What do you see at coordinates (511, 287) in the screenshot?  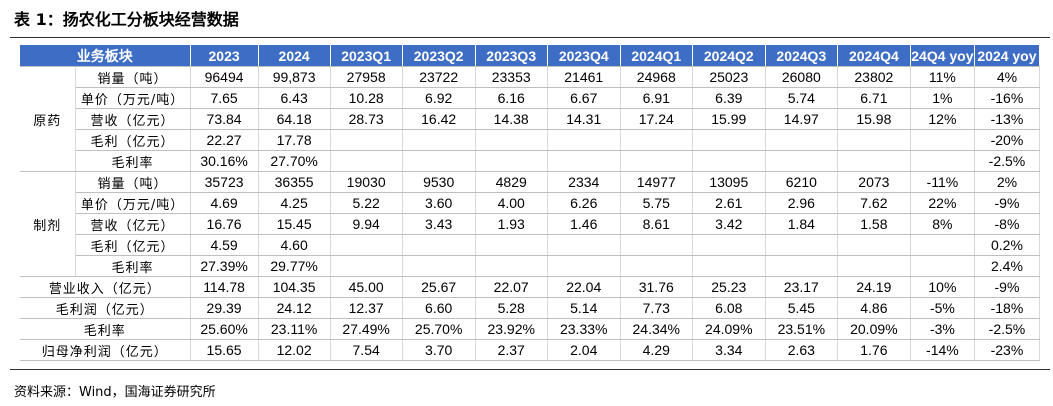 I see `data-cell: 22.07` at bounding box center [511, 287].